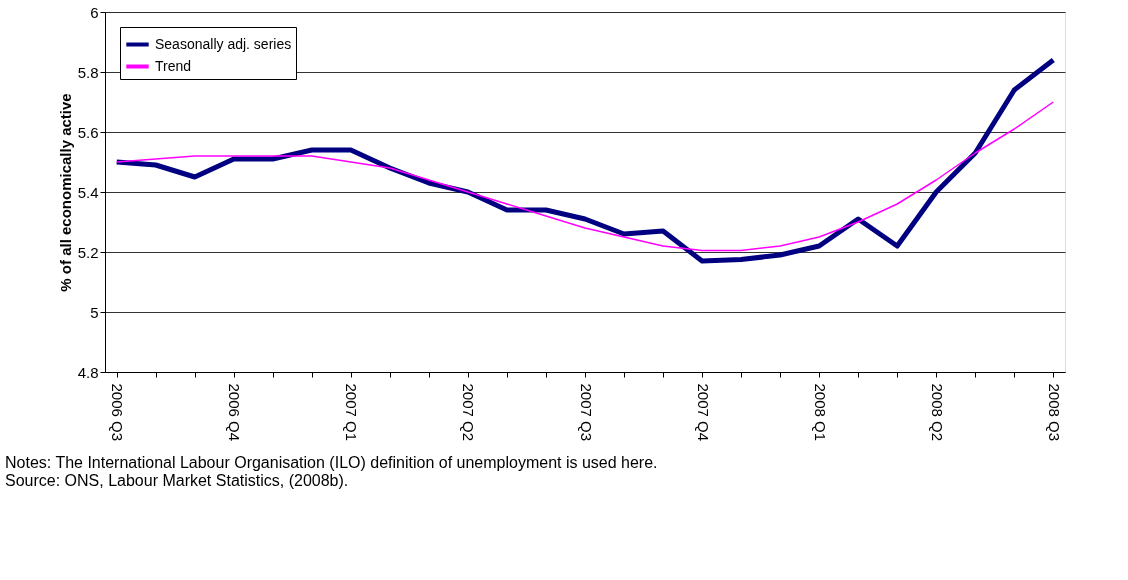 The height and width of the screenshot is (580, 1128). What do you see at coordinates (1054, 412) in the screenshot?
I see `x-tick-label: 2008 Q3` at bounding box center [1054, 412].